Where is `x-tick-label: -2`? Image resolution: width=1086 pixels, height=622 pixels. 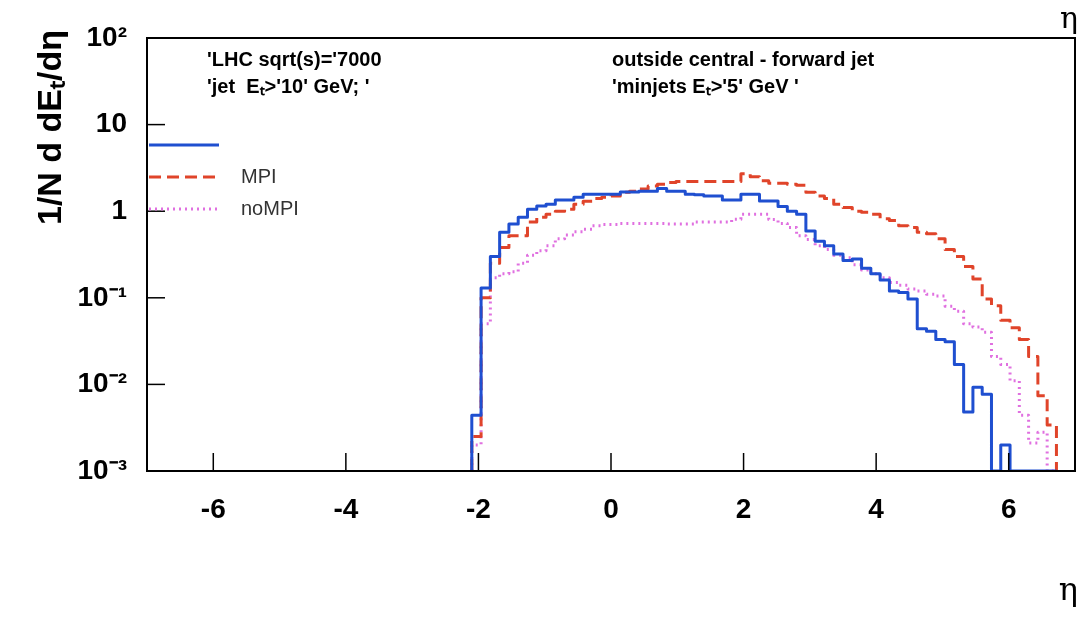
x-tick-label: -2 is located at coordinates (478, 508).